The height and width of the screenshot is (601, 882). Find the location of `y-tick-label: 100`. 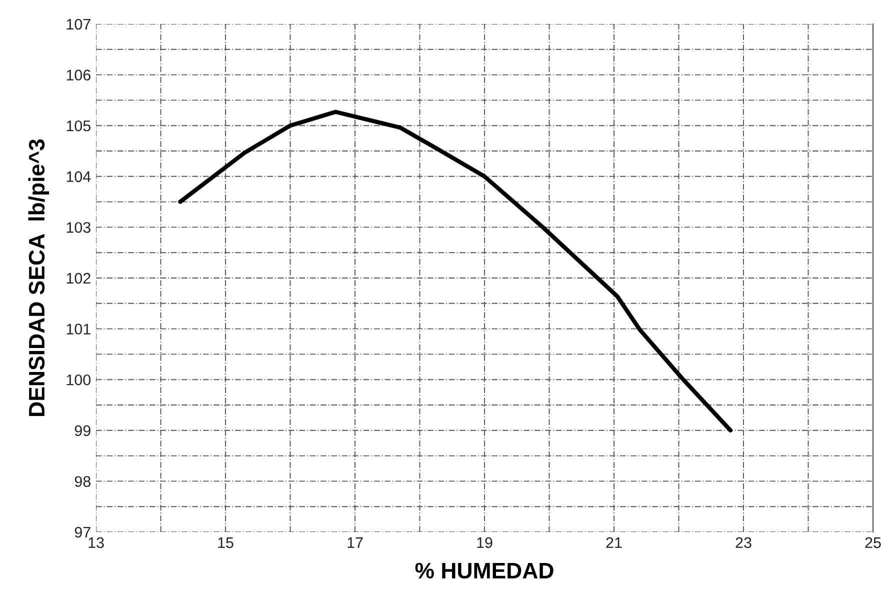

y-tick-label: 100 is located at coordinates (78, 380).